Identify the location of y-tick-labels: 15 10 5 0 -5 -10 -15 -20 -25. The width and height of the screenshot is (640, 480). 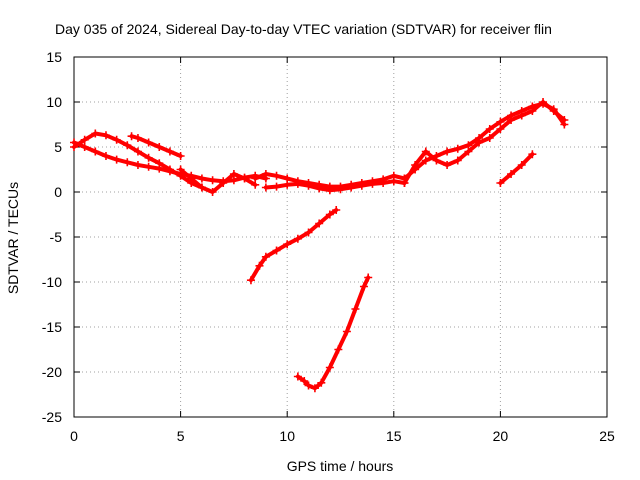
(52, 237).